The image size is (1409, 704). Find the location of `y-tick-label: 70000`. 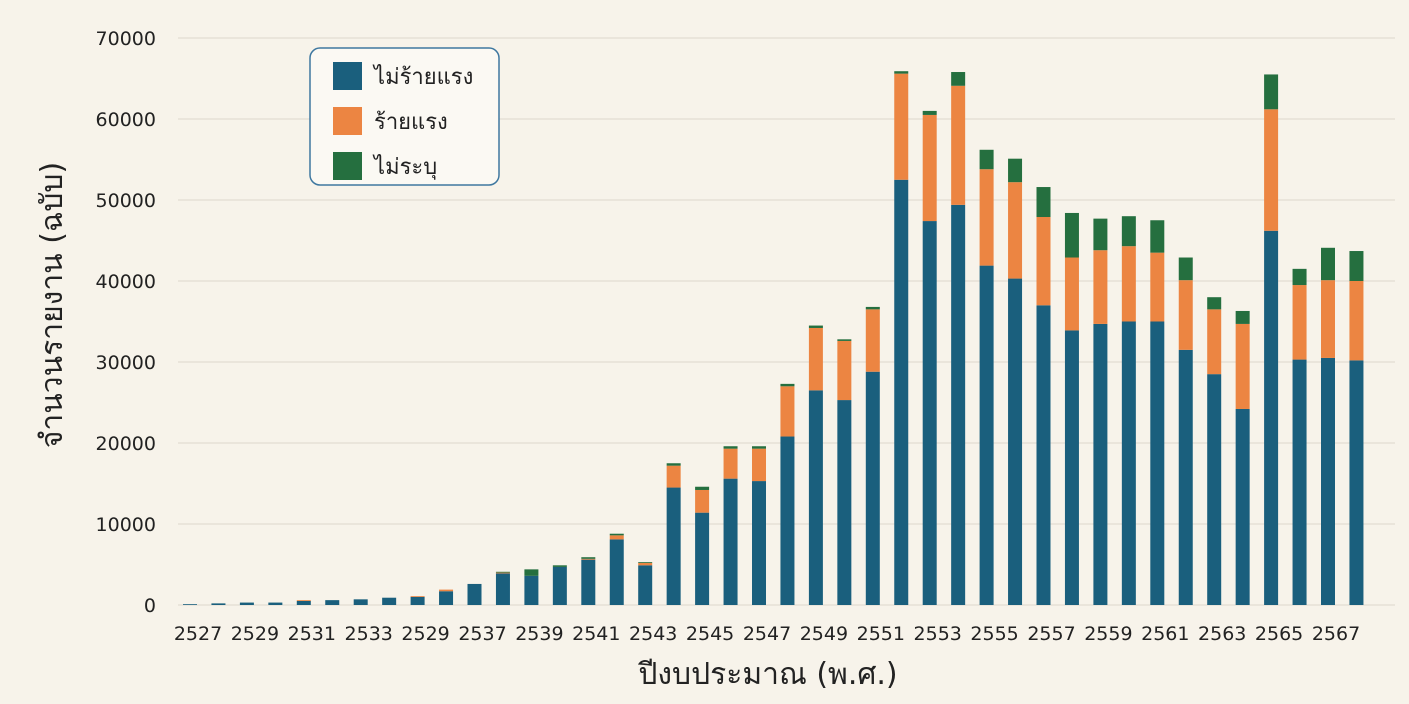

y-tick-label: 70000 is located at coordinates (126, 39).